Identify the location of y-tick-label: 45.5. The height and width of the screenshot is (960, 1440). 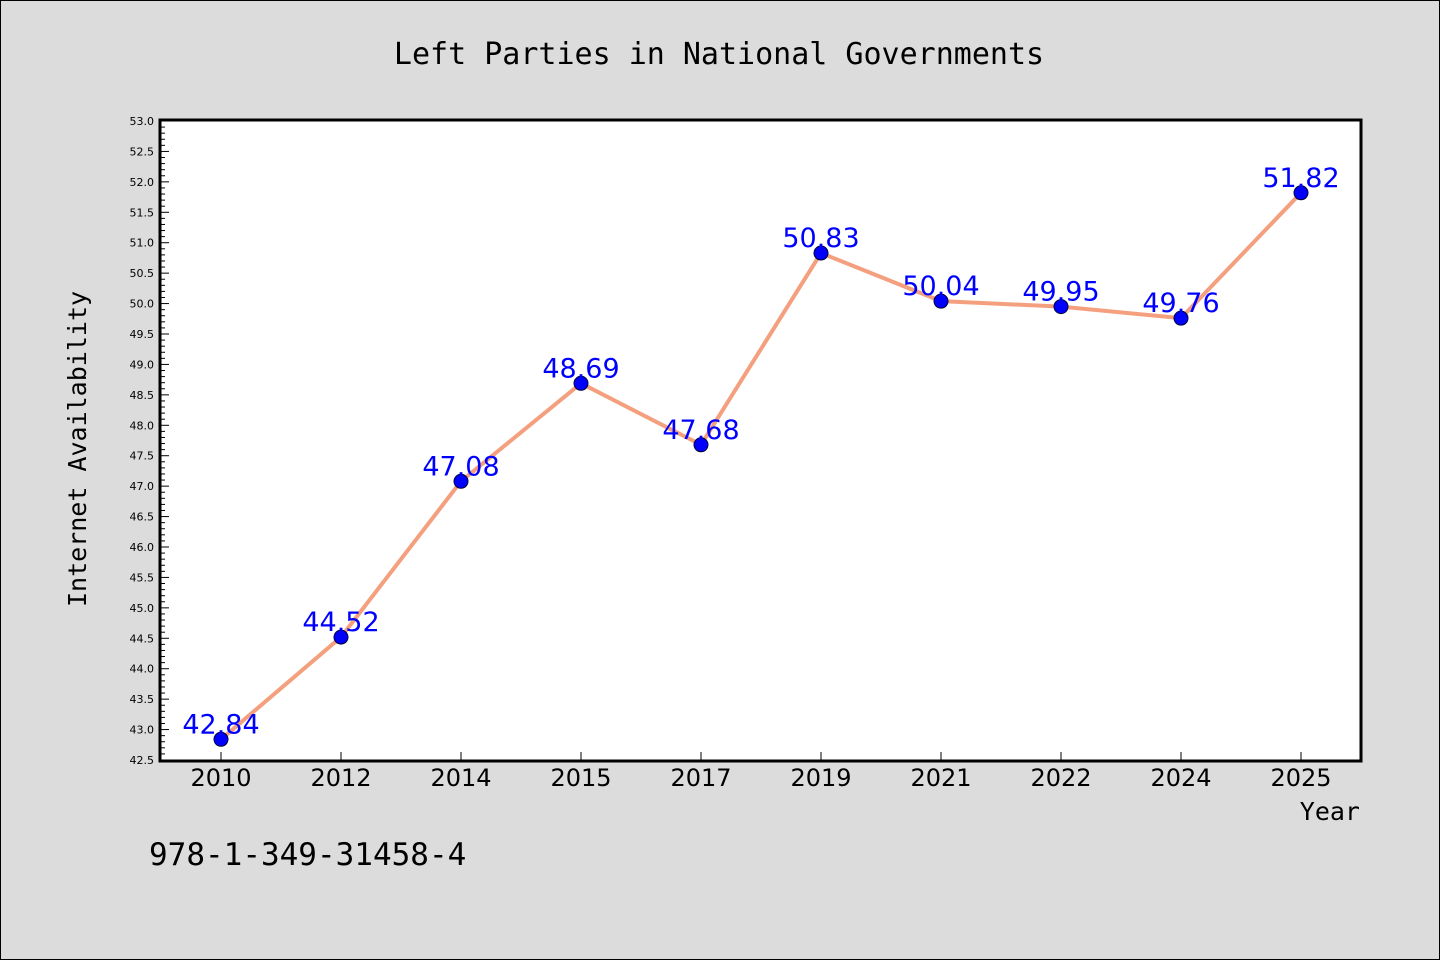
(142, 577).